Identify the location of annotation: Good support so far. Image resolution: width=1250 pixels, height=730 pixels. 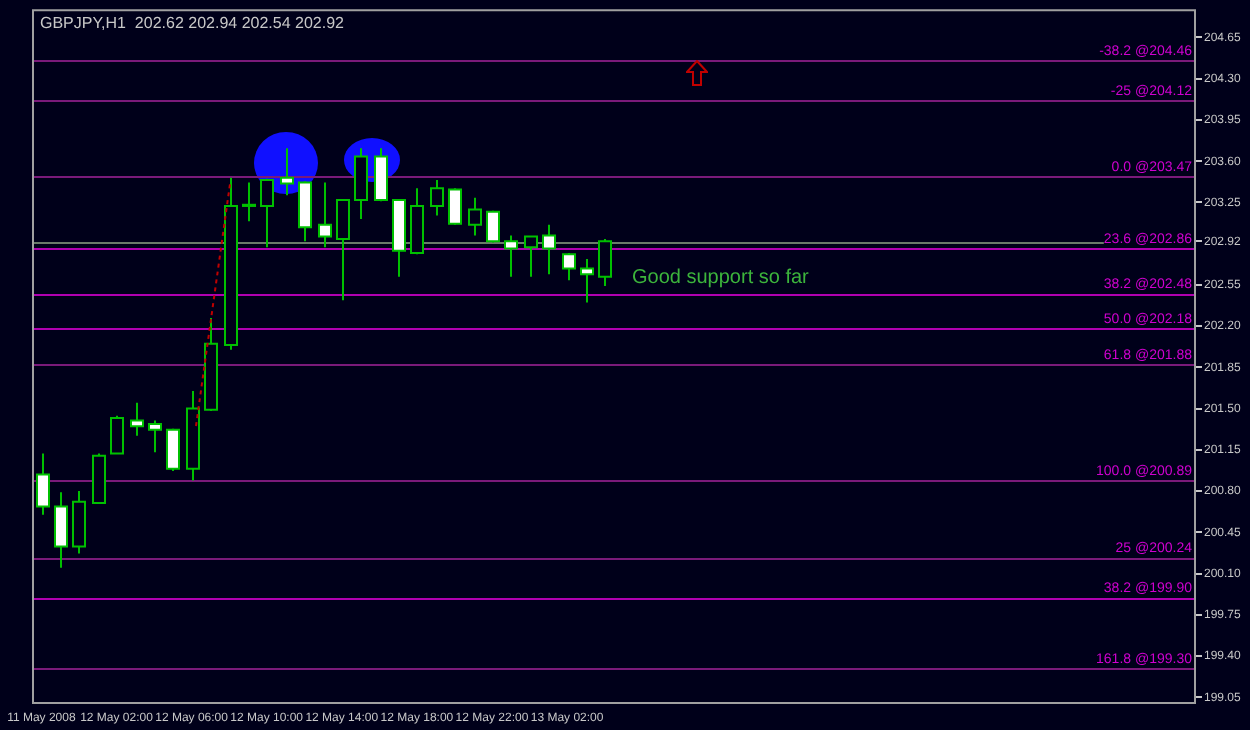
(721, 277).